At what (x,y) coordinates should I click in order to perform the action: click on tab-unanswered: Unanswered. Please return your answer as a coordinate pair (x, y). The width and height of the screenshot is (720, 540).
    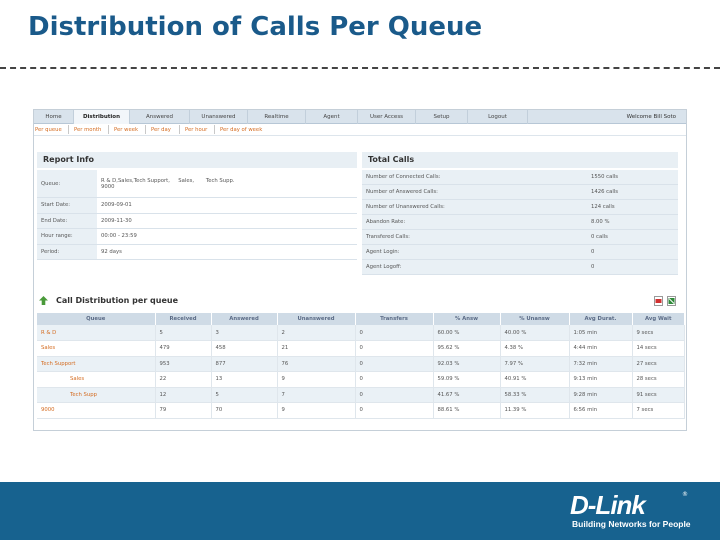
    Looking at the image, I should click on (219, 117).